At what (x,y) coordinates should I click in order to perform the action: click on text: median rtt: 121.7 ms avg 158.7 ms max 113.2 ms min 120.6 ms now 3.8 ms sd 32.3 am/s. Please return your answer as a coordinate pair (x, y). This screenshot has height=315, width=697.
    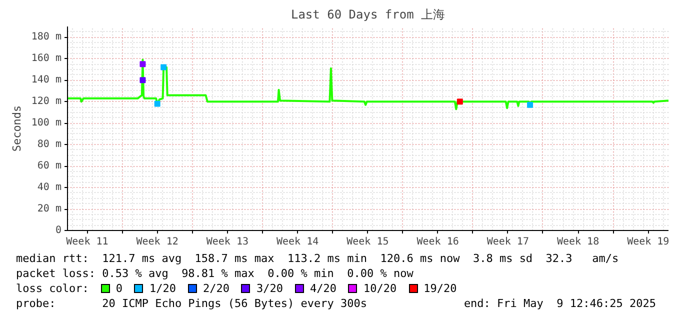
    Looking at the image, I should click on (317, 259).